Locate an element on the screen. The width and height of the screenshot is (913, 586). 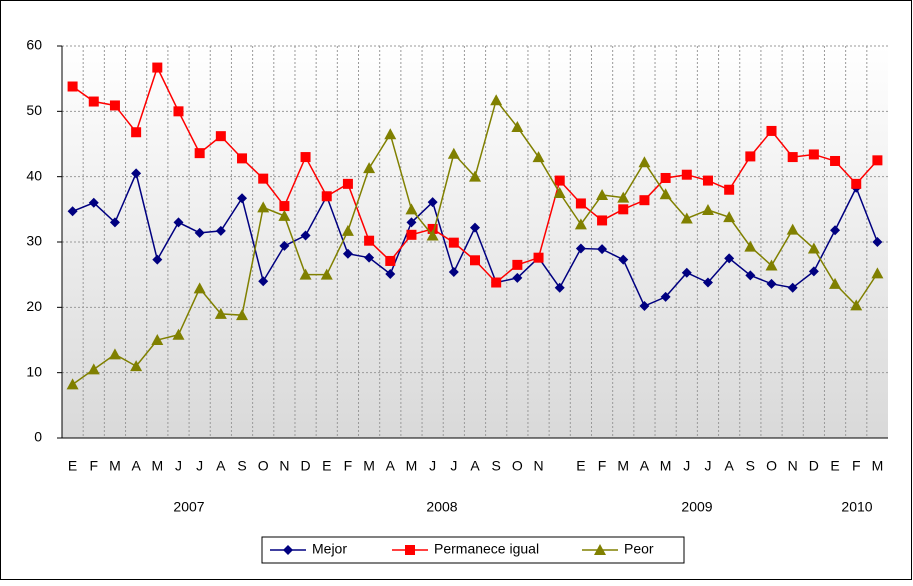
year-label: 2008 is located at coordinates (441, 507).